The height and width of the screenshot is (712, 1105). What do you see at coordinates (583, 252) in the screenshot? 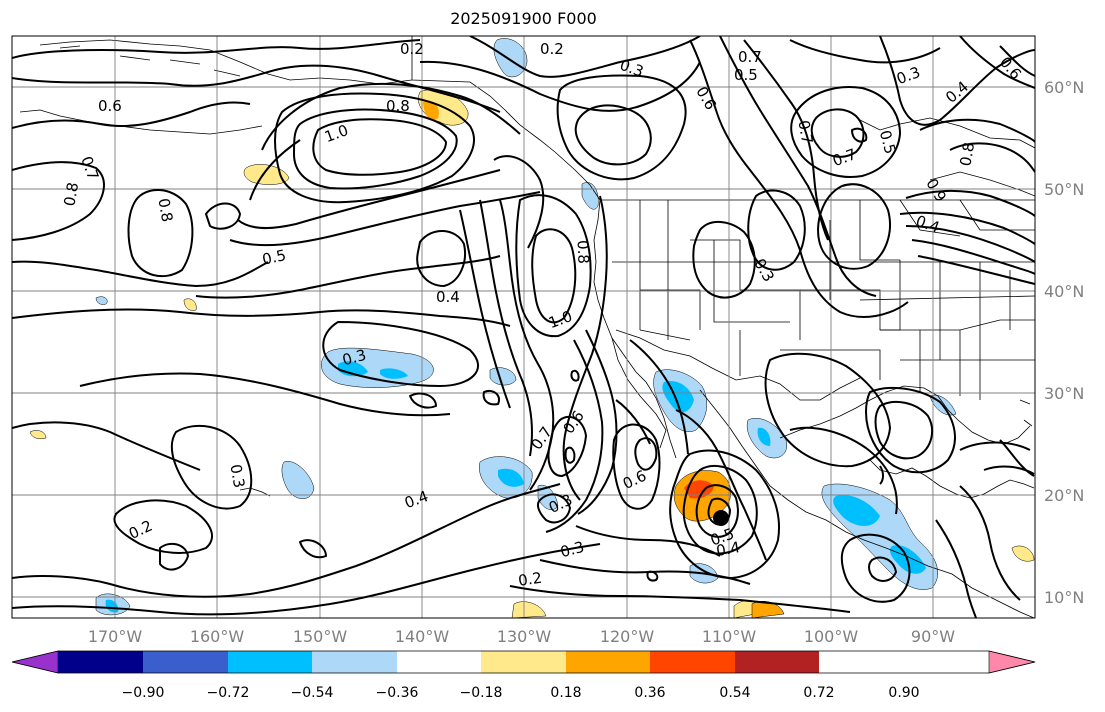
I see `contour-label: 0.8` at bounding box center [583, 252].